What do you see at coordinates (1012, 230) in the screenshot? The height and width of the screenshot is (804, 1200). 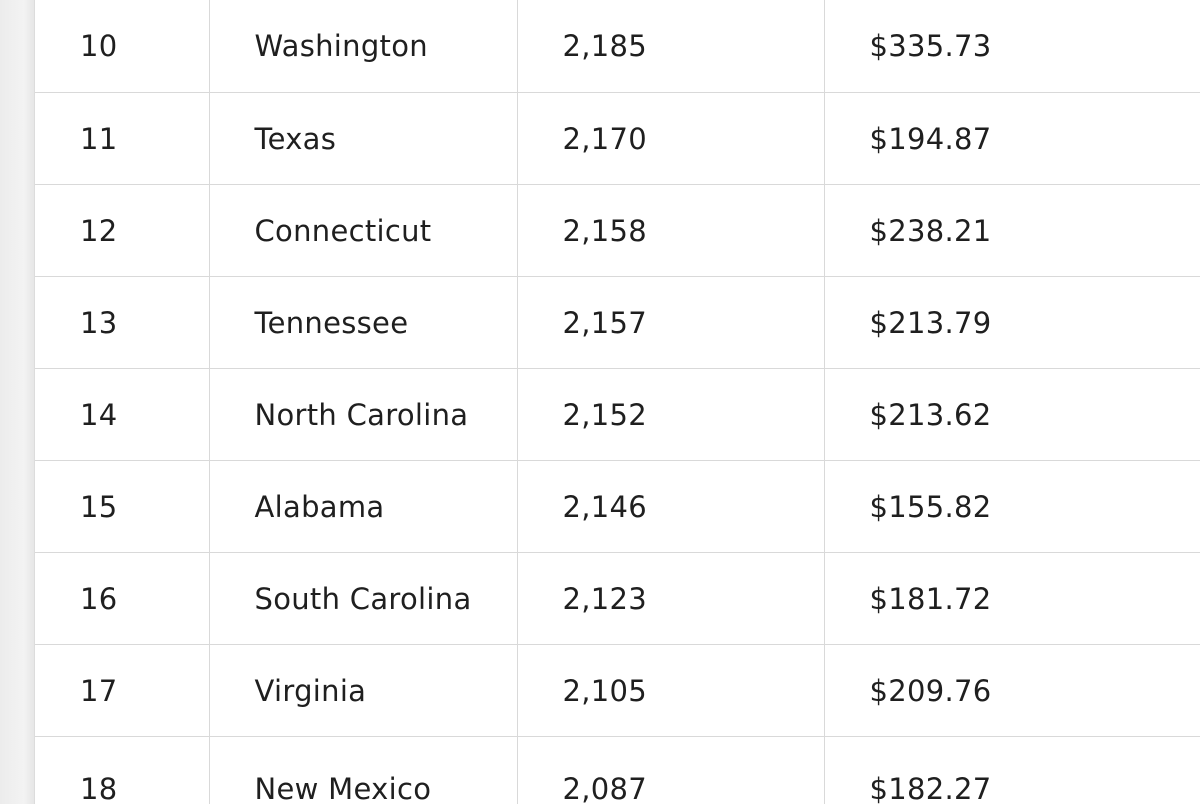 I see `cost-cell: $238.21` at bounding box center [1012, 230].